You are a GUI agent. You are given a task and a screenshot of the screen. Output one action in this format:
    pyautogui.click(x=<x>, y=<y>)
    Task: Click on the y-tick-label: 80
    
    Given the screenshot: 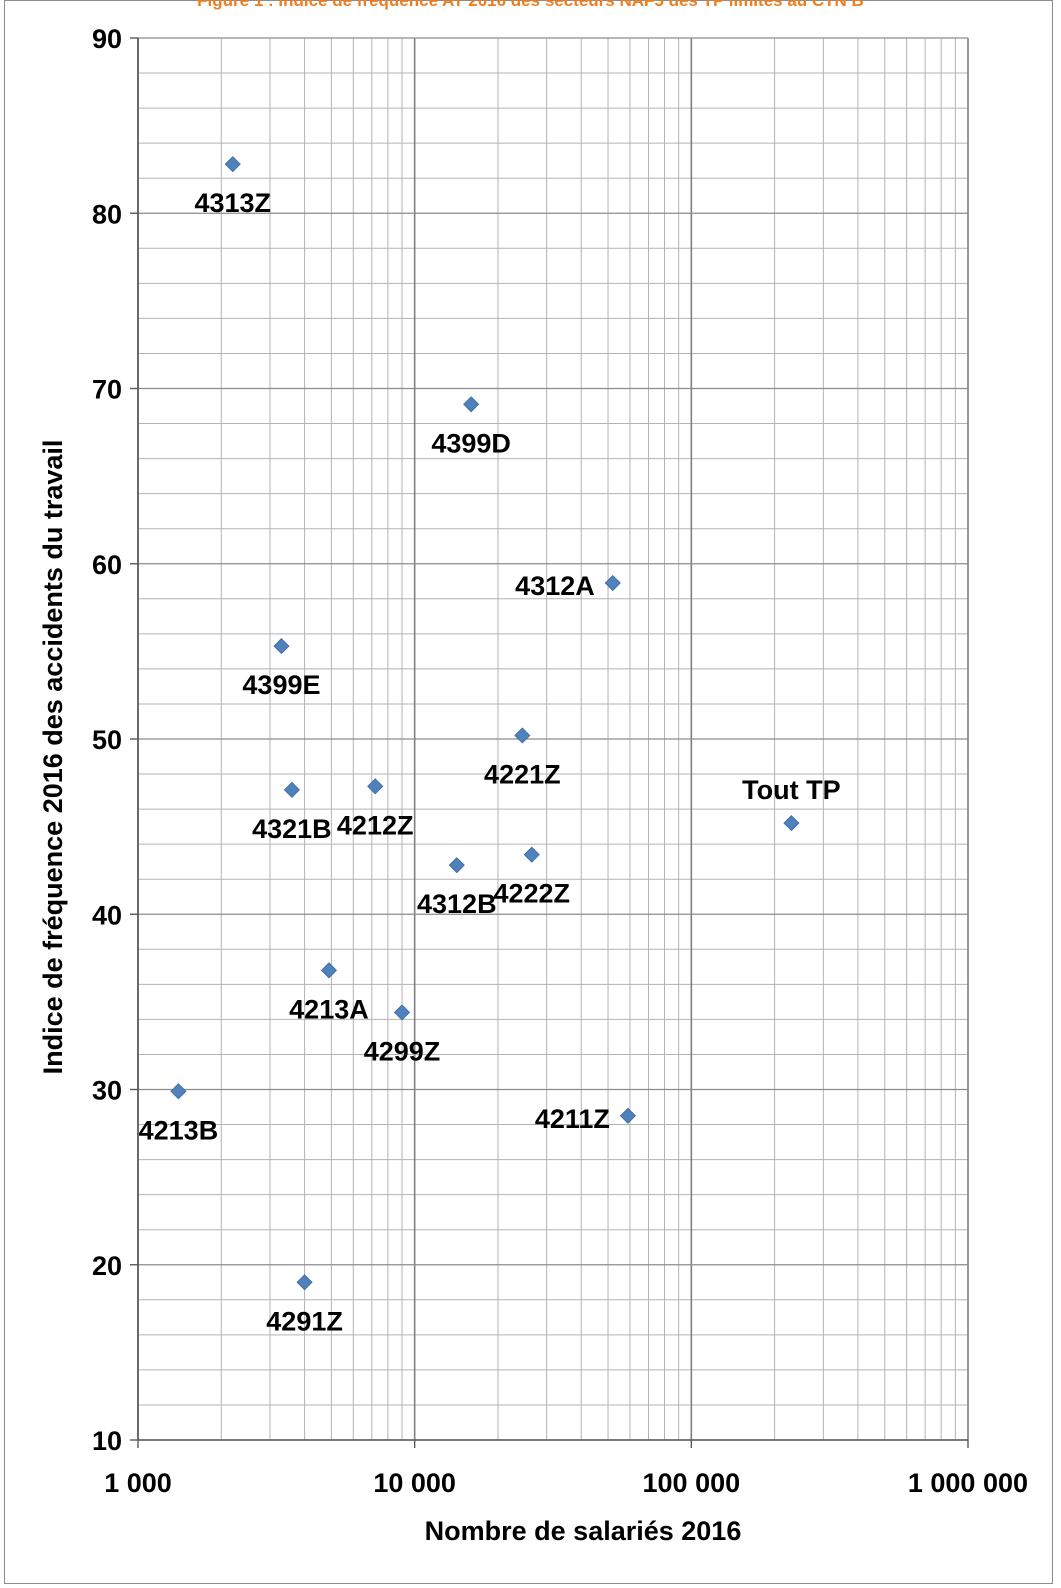 What is the action you would take?
    pyautogui.click(x=107, y=214)
    